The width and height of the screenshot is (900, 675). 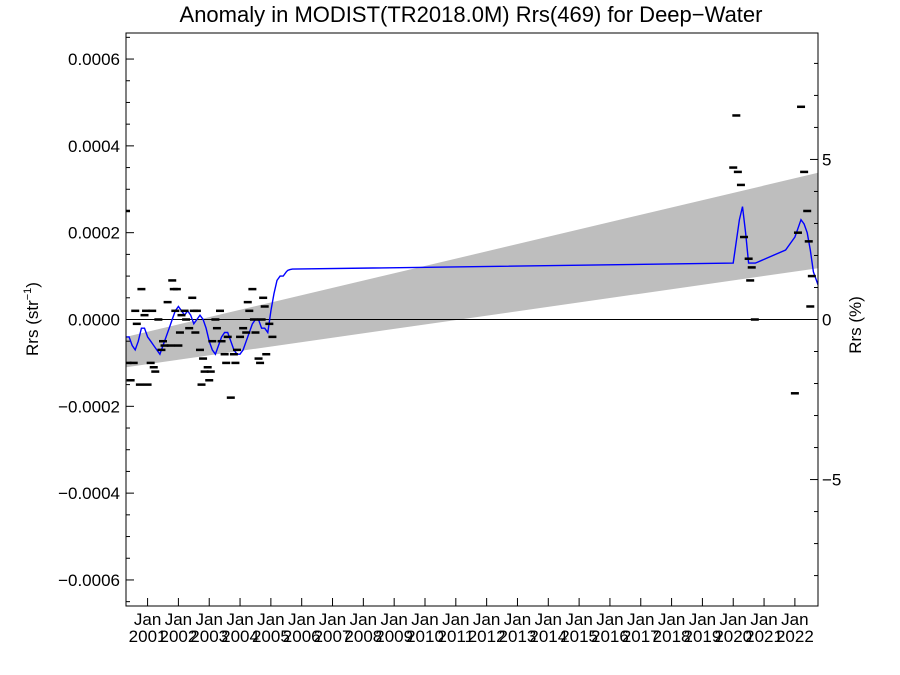 I want to click on x-tick-label-year: 2013, so click(x=518, y=636).